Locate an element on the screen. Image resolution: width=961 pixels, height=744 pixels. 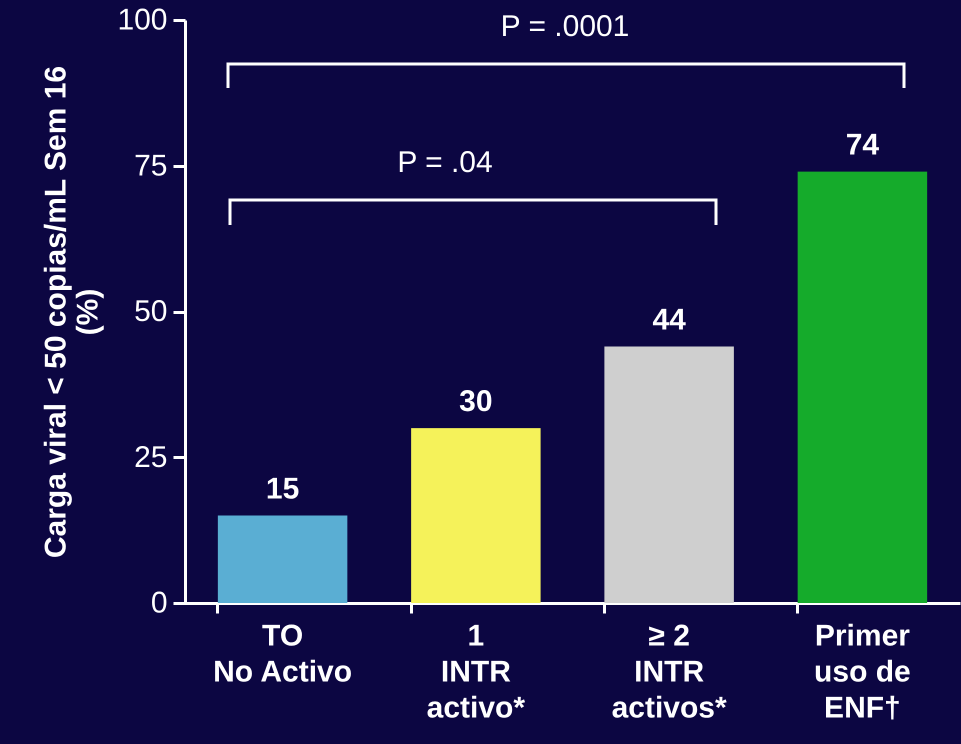
y-tick-label: 50 is located at coordinates (151, 311).